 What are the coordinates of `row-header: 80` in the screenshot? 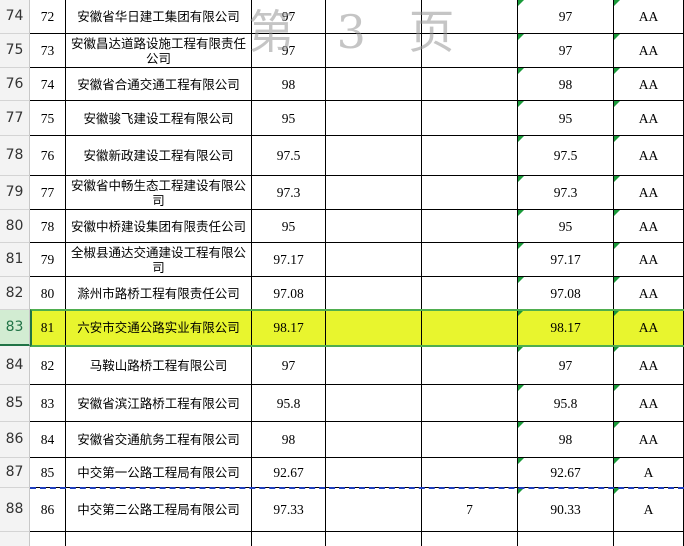 It's located at (15, 226).